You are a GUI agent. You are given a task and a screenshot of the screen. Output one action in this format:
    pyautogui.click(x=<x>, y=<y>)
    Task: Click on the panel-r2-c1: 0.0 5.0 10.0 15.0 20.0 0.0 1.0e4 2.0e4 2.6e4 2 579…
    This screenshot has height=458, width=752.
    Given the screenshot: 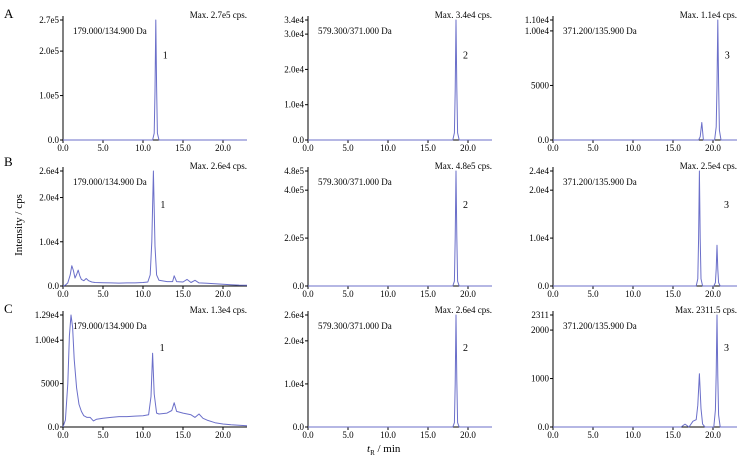 What is the action you would take?
    pyautogui.click(x=388, y=372)
    